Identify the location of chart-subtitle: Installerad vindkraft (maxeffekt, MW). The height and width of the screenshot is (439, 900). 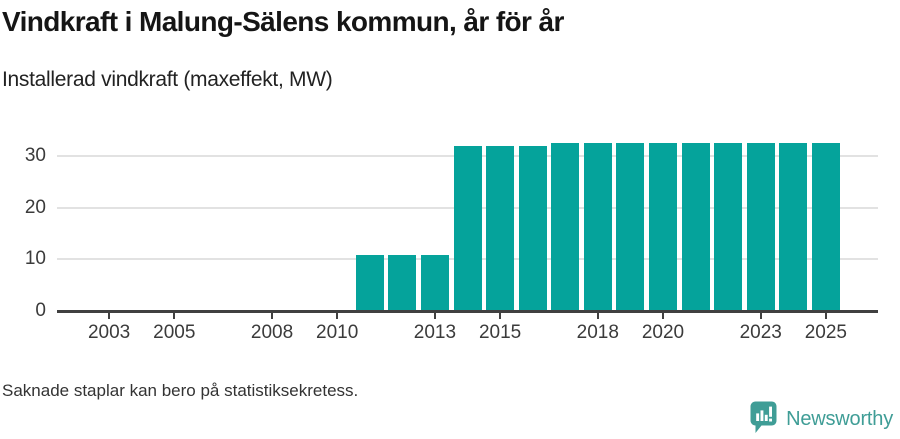
(167, 79).